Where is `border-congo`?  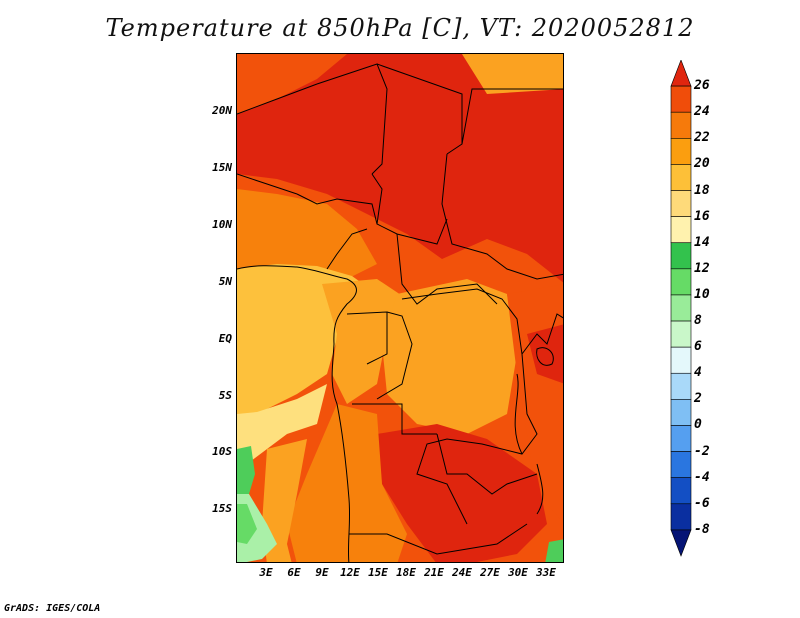
border-congo is located at coordinates (394, 355).